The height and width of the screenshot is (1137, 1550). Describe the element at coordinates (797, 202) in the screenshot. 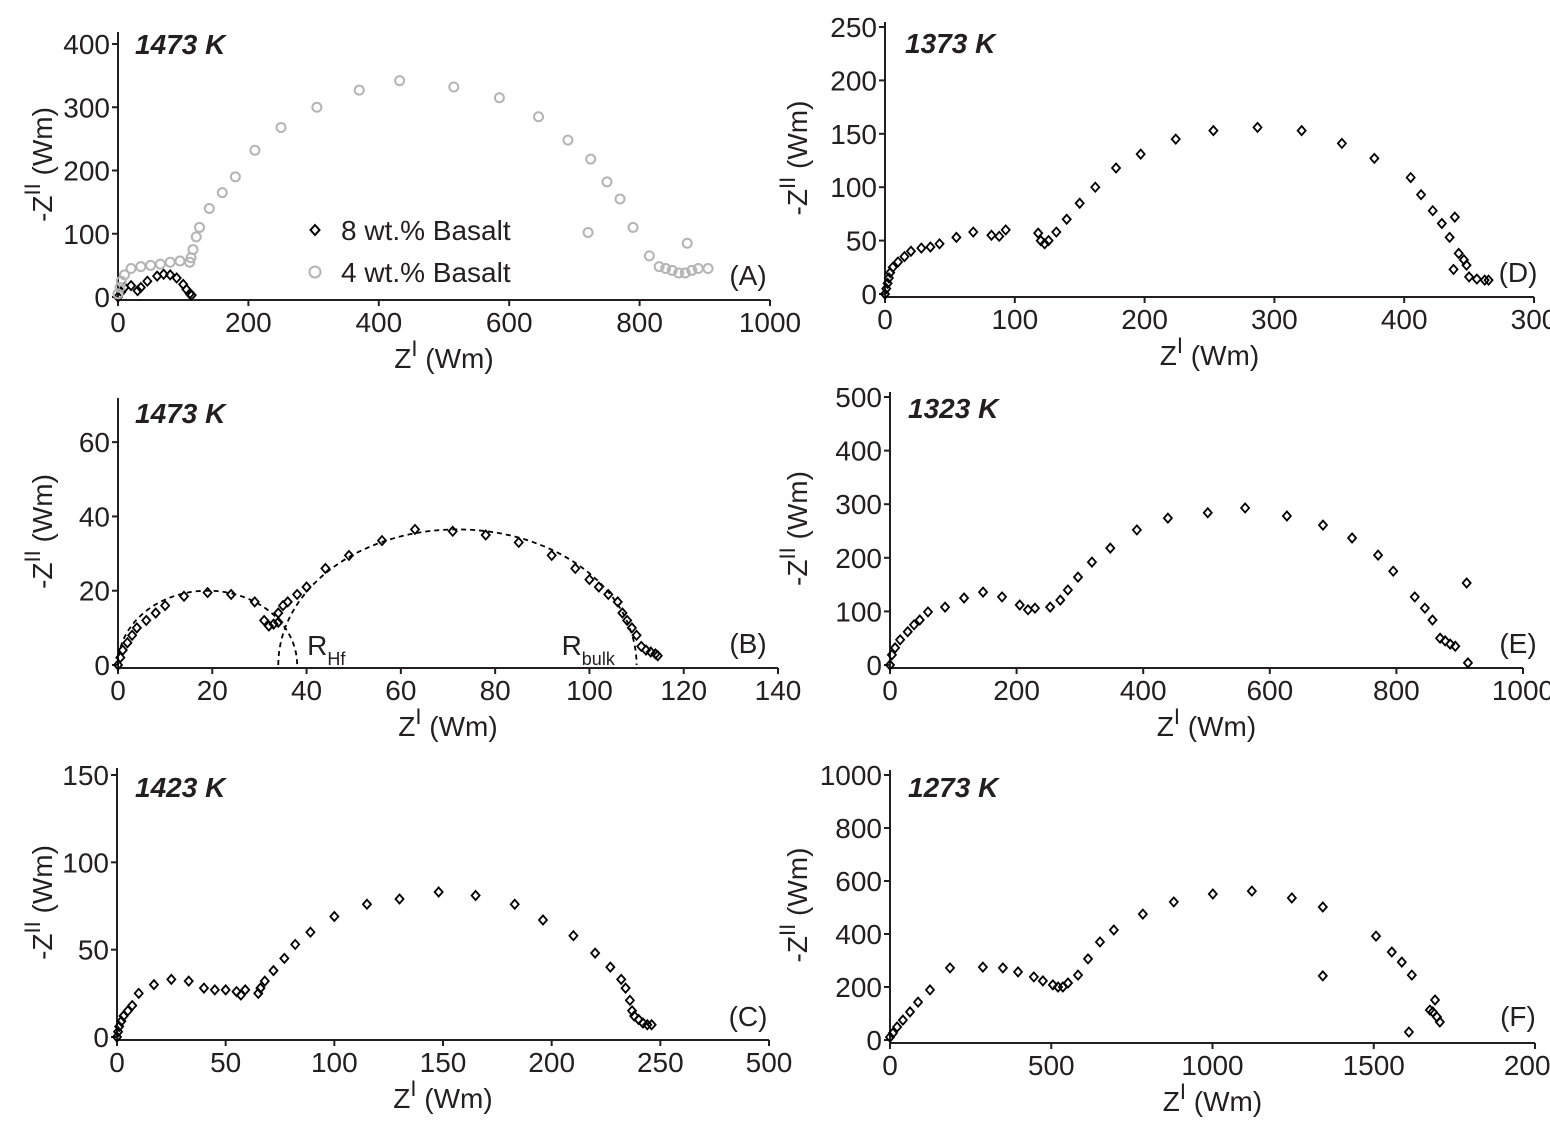

I see `y-axis-title-main: -Z` at that location.